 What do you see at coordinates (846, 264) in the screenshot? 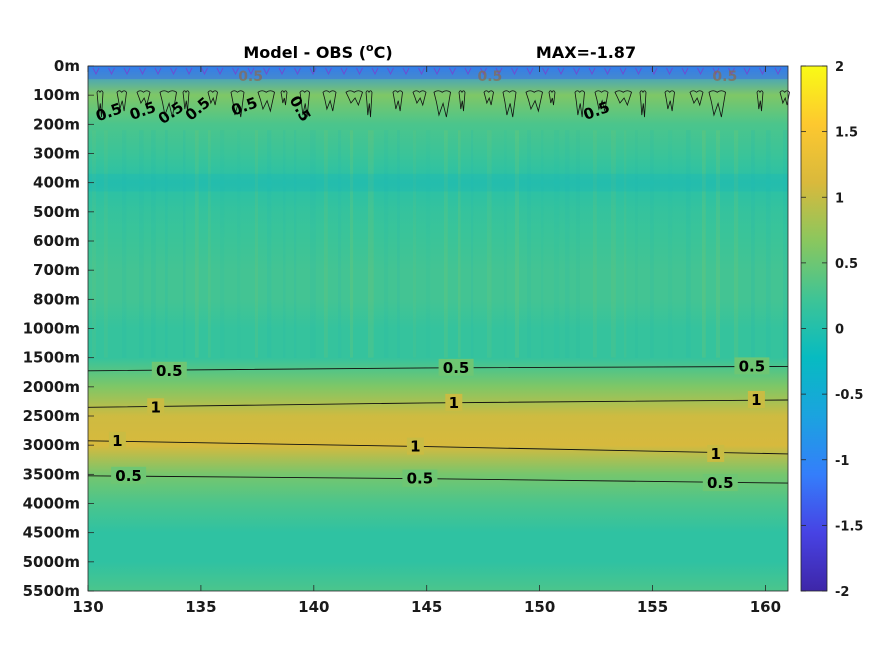
I see `colorbar-tick-label: 0.5` at bounding box center [846, 264].